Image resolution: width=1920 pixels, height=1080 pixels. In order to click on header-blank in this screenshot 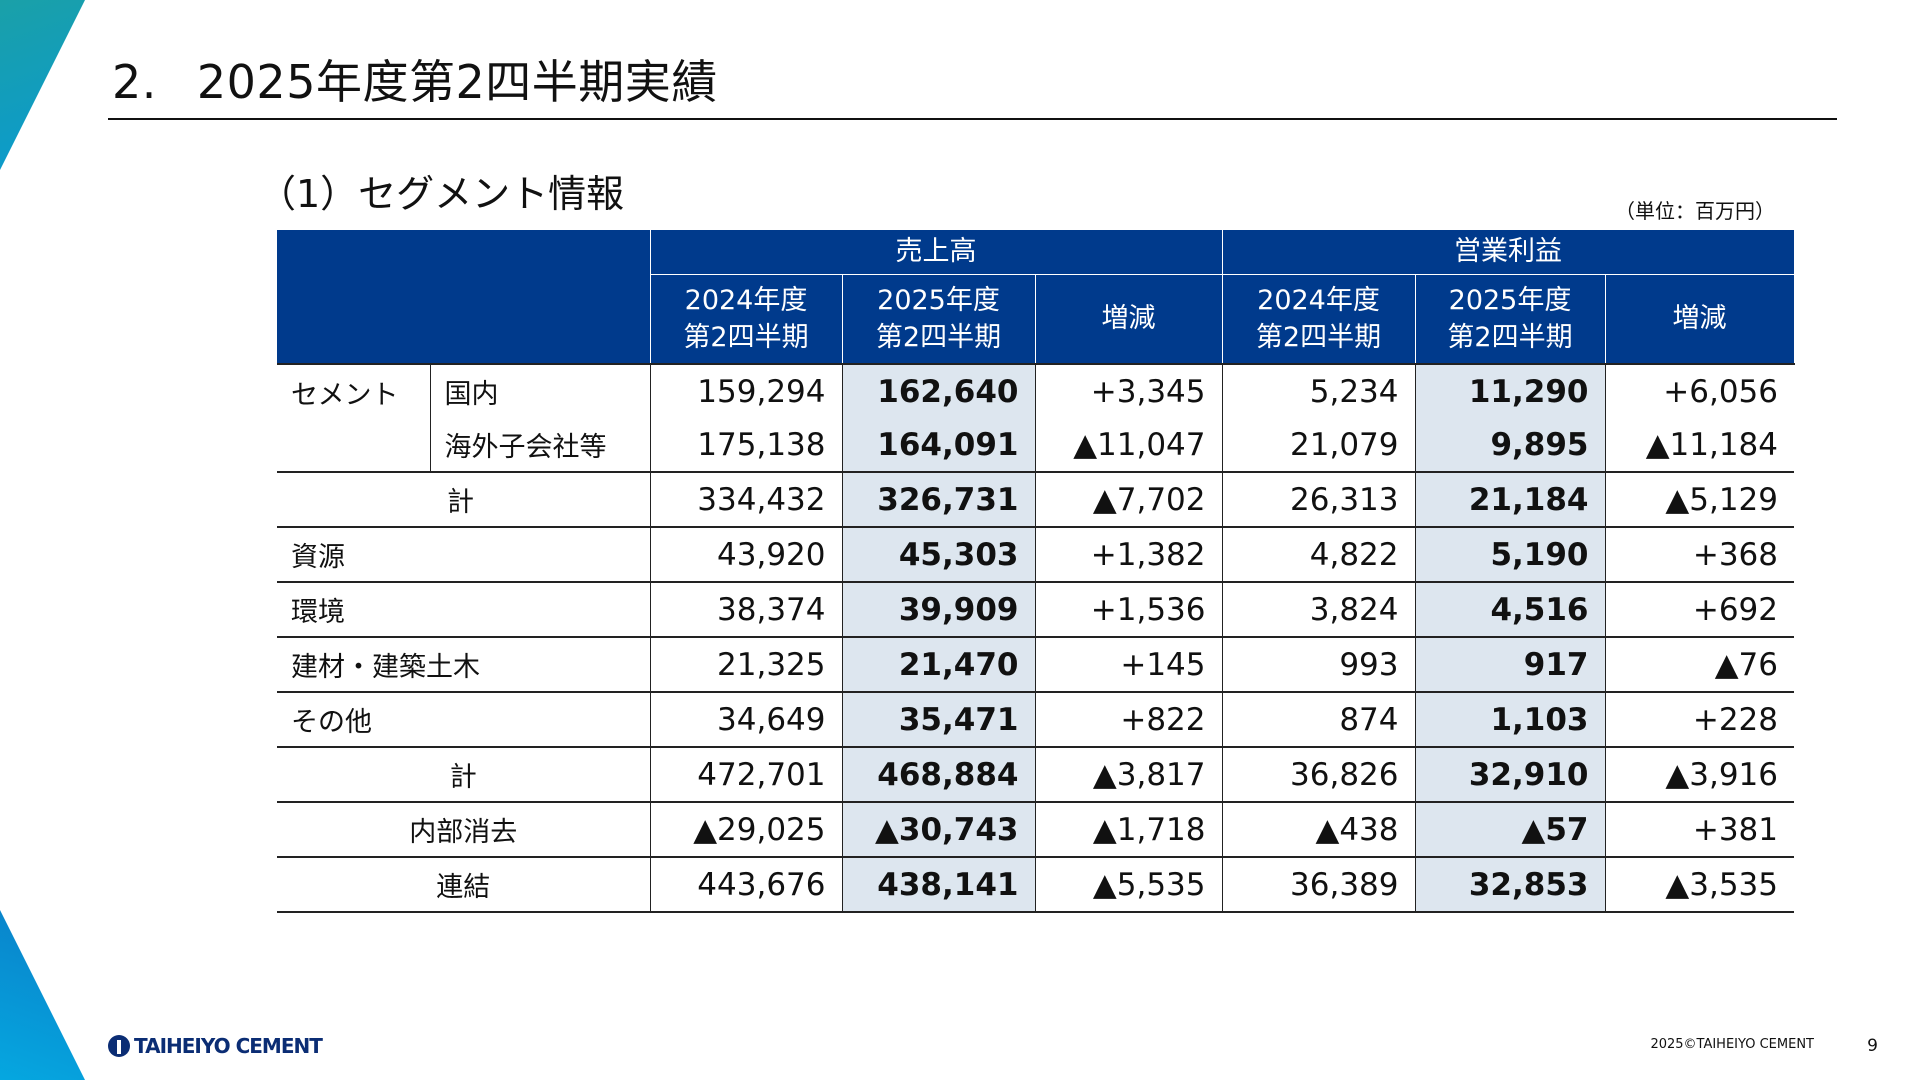, I will do `click(464, 297)`.